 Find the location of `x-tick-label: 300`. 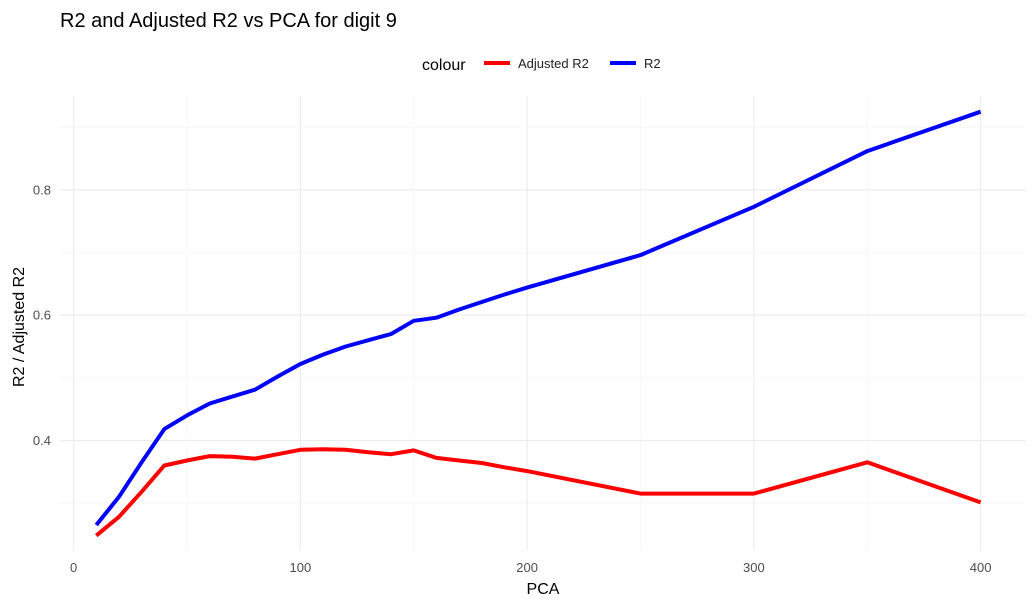

x-tick-label: 300 is located at coordinates (754, 567).